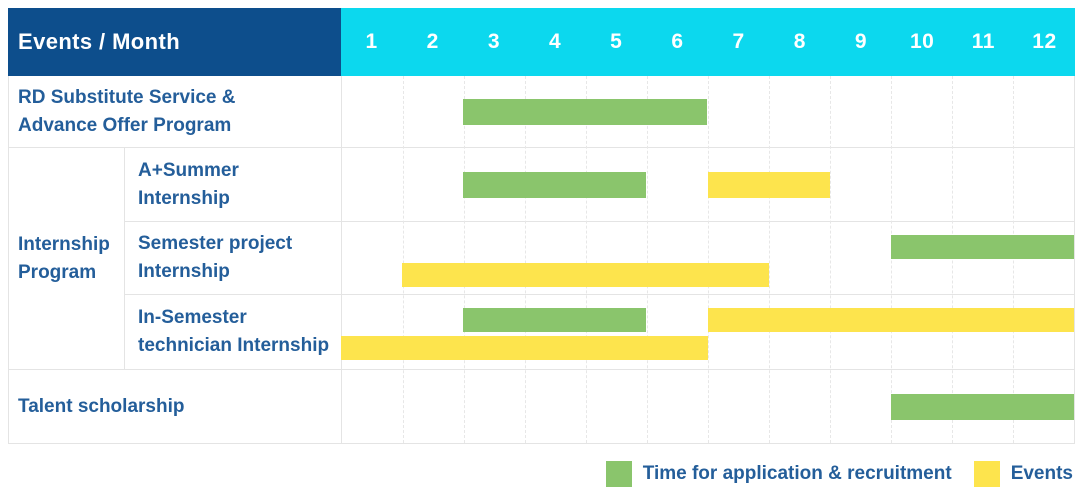 Image resolution: width=1080 pixels, height=494 pixels. I want to click on gantt-sub-row: Semester project Internship, so click(599, 258).